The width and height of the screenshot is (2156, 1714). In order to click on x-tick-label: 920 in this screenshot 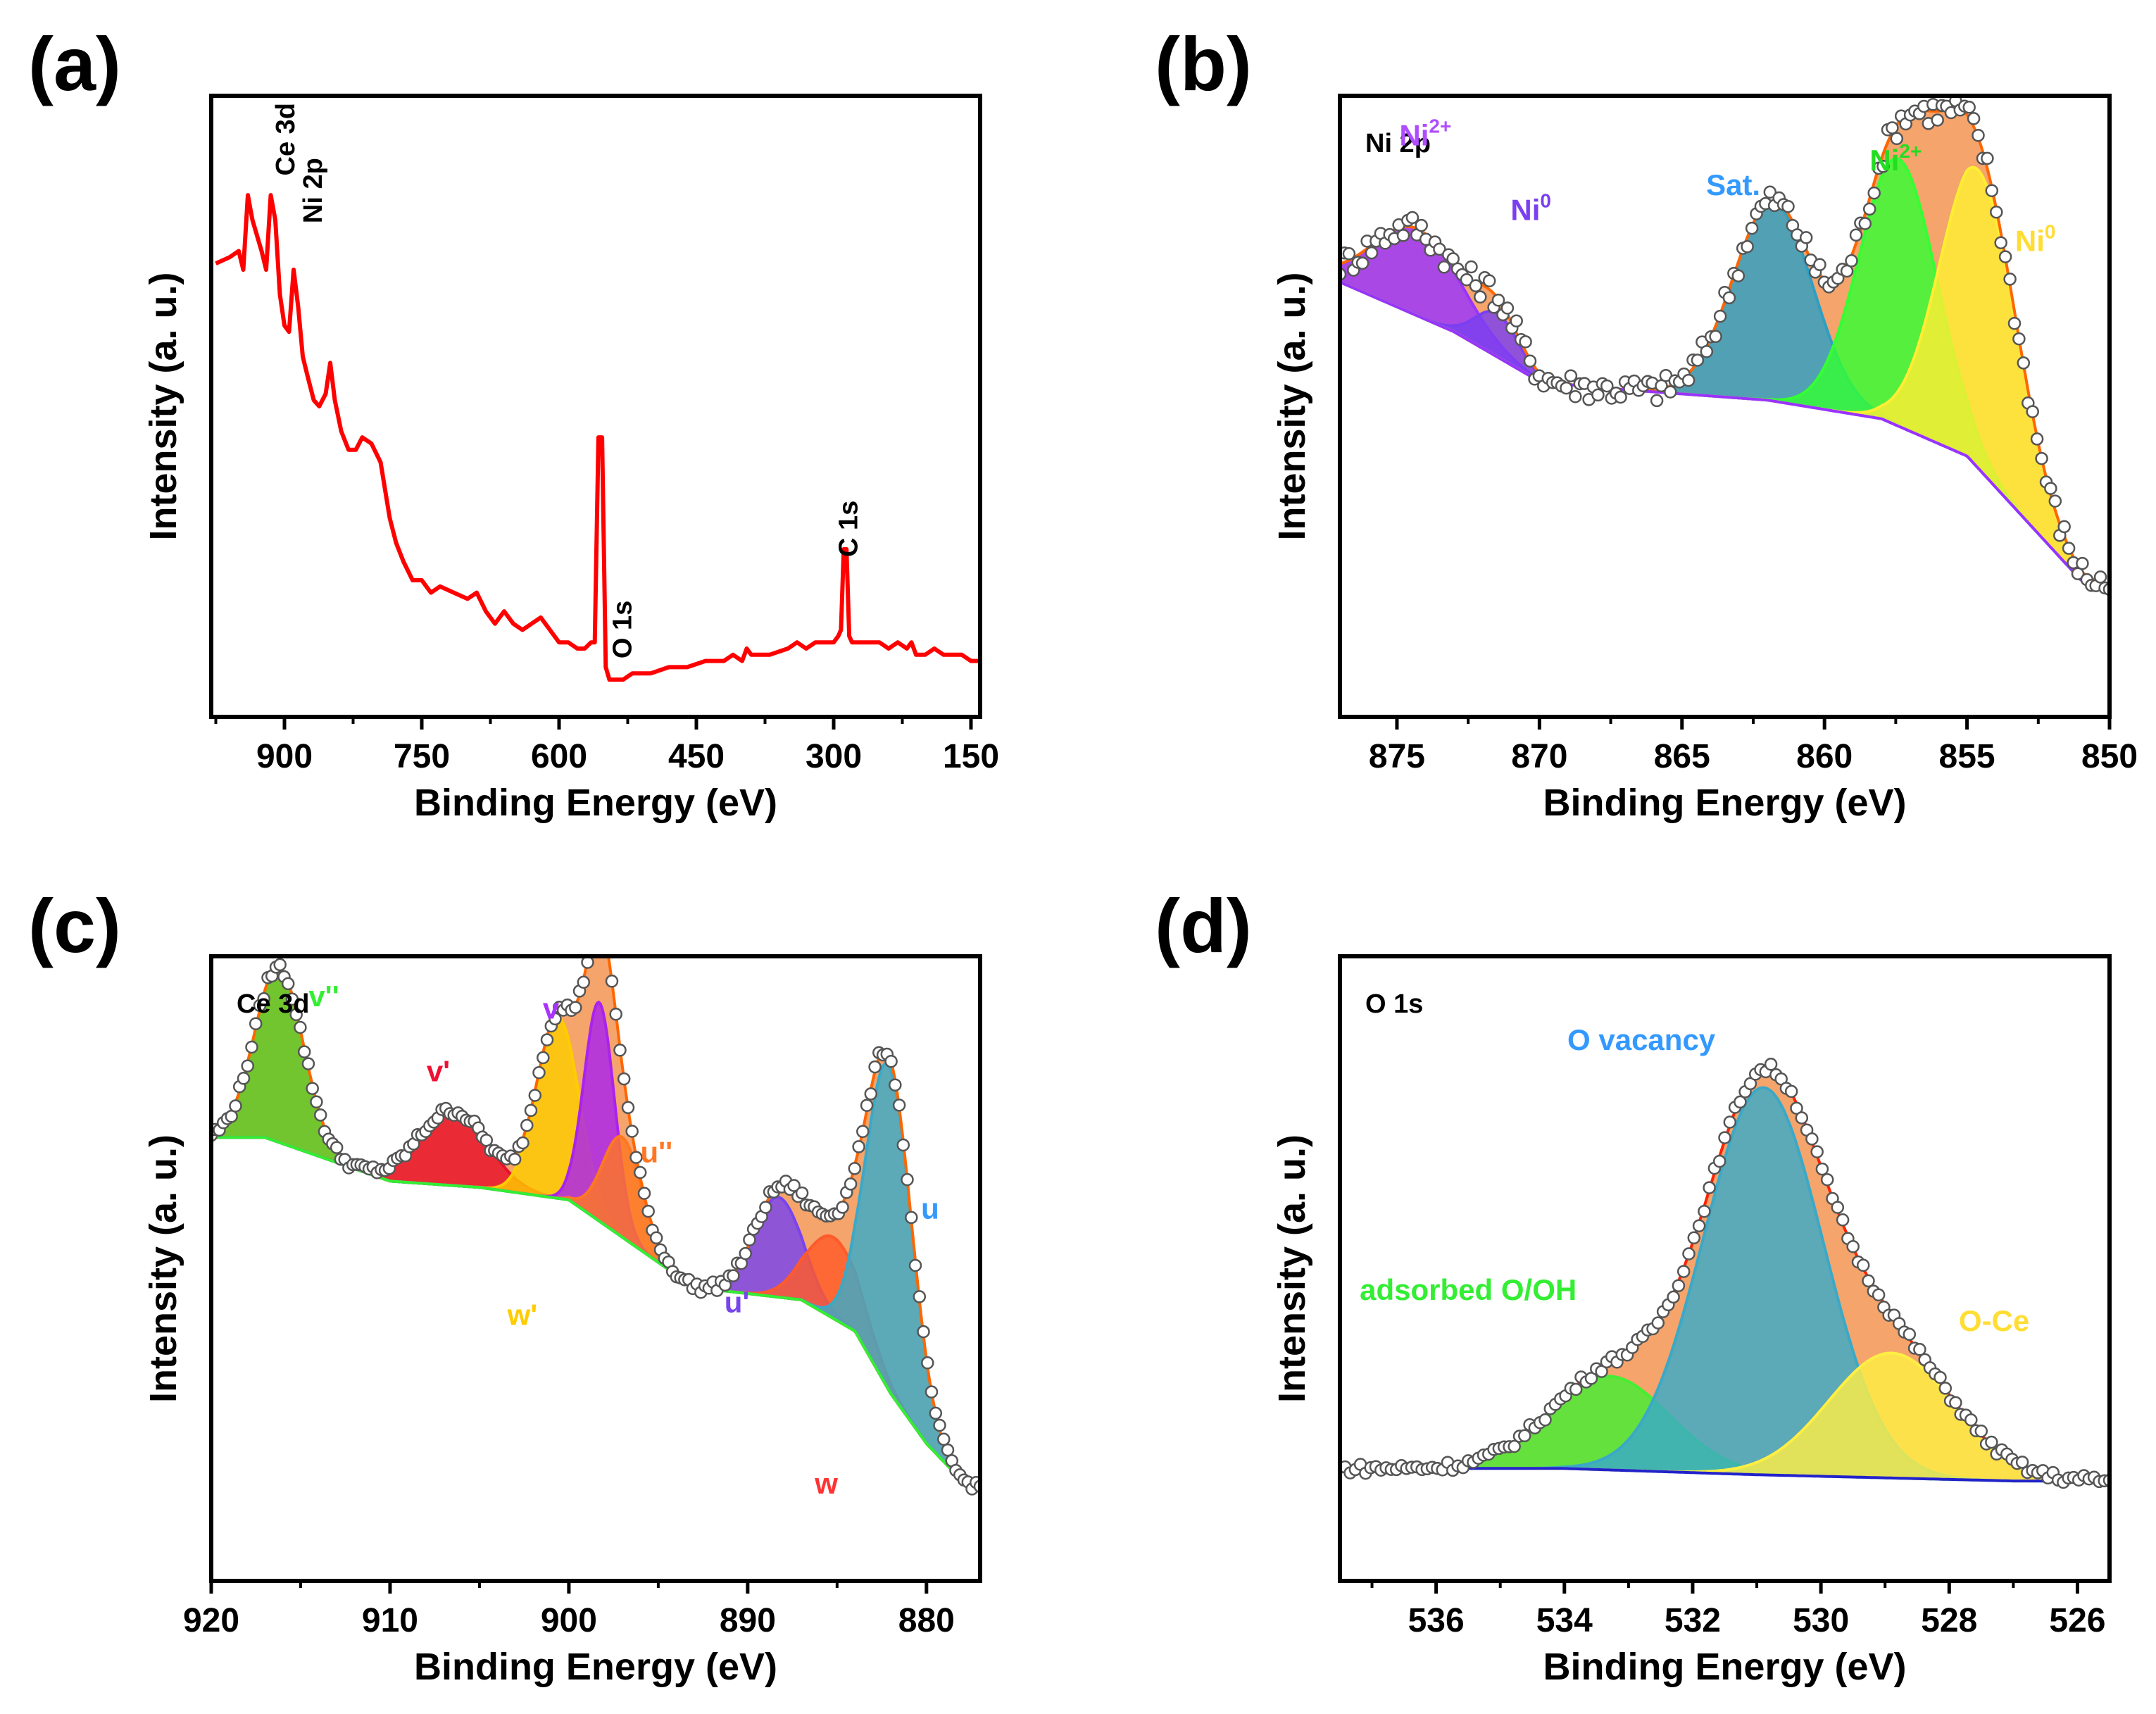, I will do `click(211, 1620)`.